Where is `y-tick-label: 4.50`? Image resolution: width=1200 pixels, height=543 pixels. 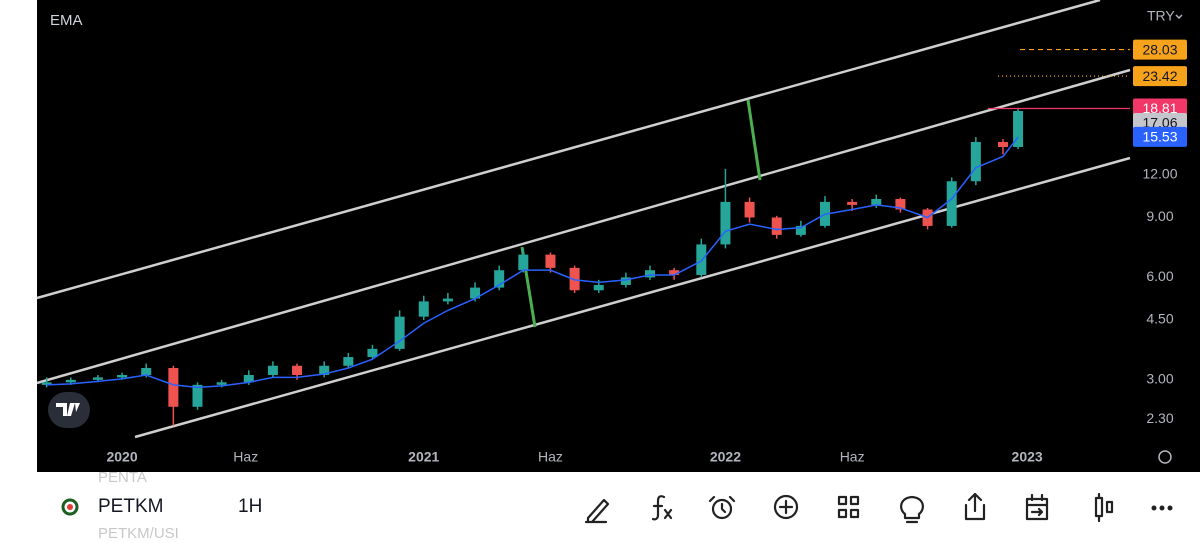
y-tick-label: 4.50 is located at coordinates (1159, 319).